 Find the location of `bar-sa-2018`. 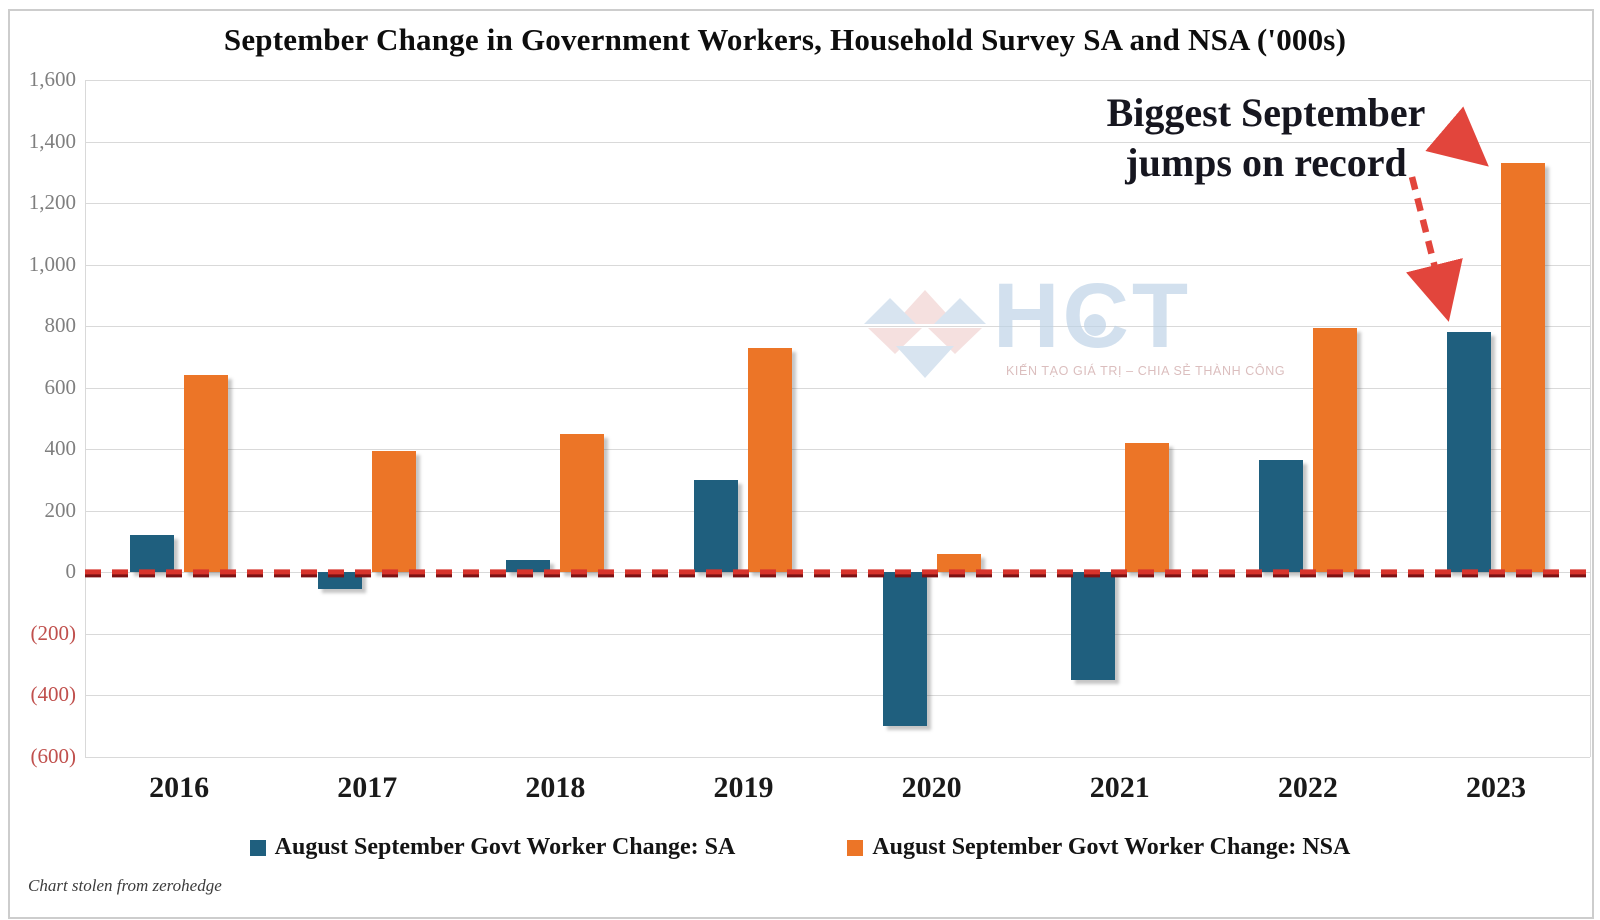

bar-sa-2018 is located at coordinates (528, 566).